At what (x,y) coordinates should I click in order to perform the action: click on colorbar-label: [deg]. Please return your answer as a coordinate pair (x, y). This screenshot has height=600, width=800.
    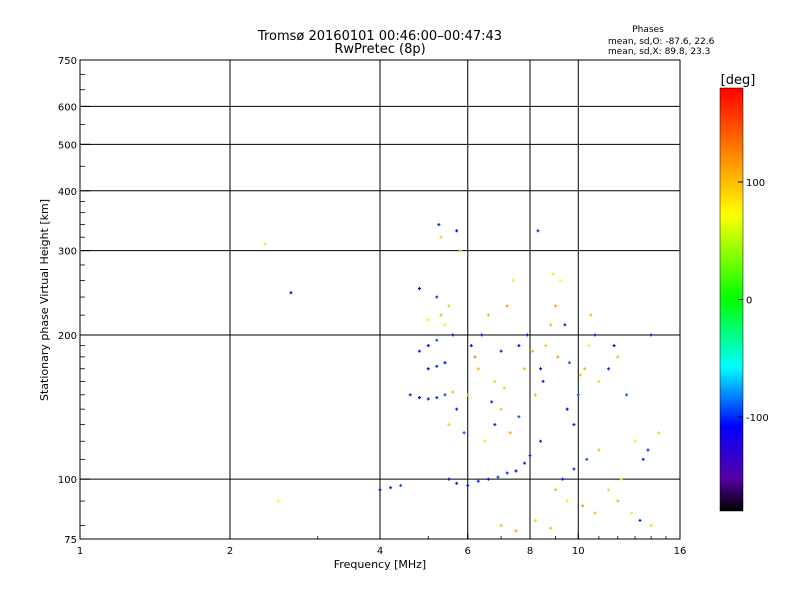
    Looking at the image, I should click on (738, 80).